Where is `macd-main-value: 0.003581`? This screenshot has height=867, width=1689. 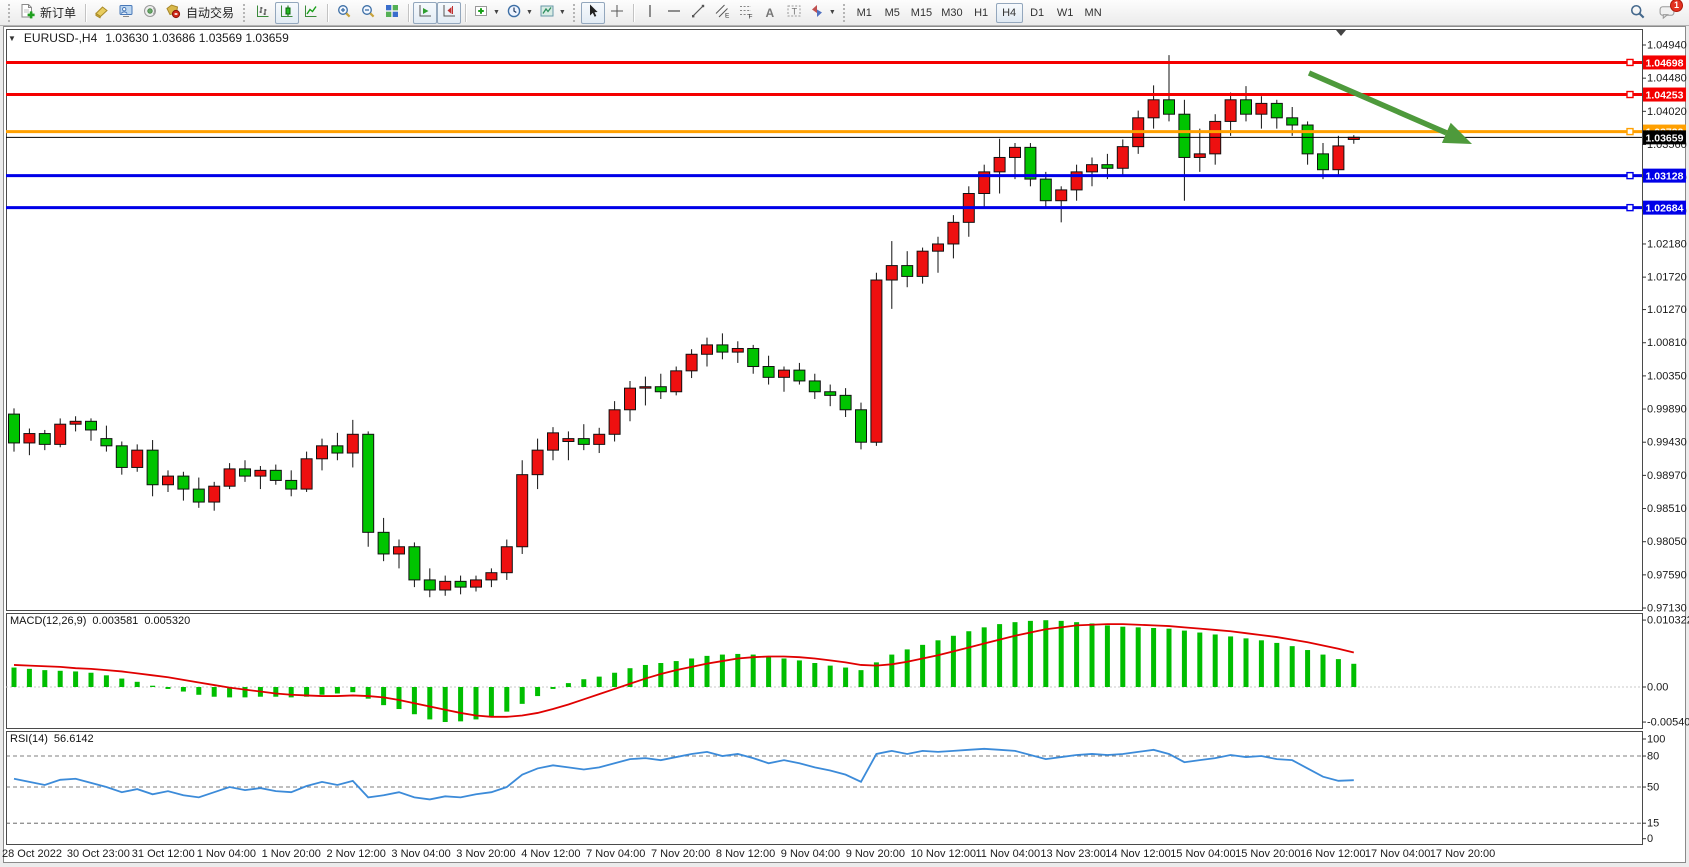 macd-main-value: 0.003581 is located at coordinates (115, 621).